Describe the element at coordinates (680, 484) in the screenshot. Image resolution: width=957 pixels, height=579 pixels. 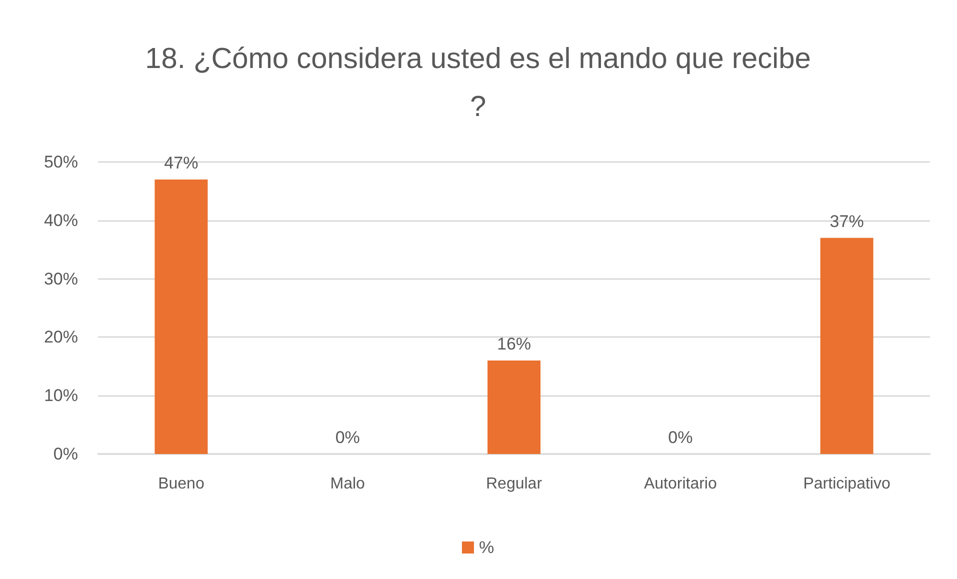
I see `x-tick-label: Autoritario` at that location.